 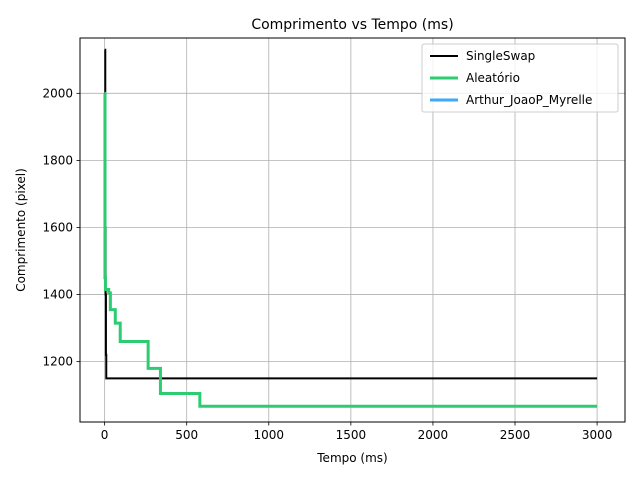 What do you see at coordinates (57, 160) in the screenshot?
I see `y-tick-label: 1800` at bounding box center [57, 160].